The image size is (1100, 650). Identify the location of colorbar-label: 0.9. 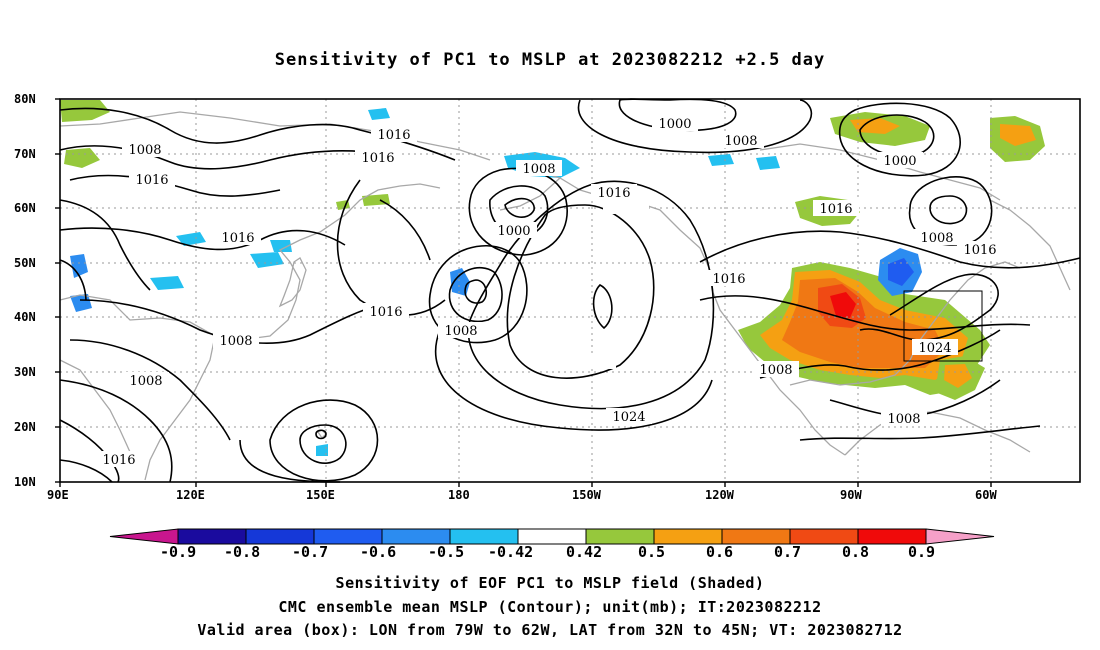
(922, 552).